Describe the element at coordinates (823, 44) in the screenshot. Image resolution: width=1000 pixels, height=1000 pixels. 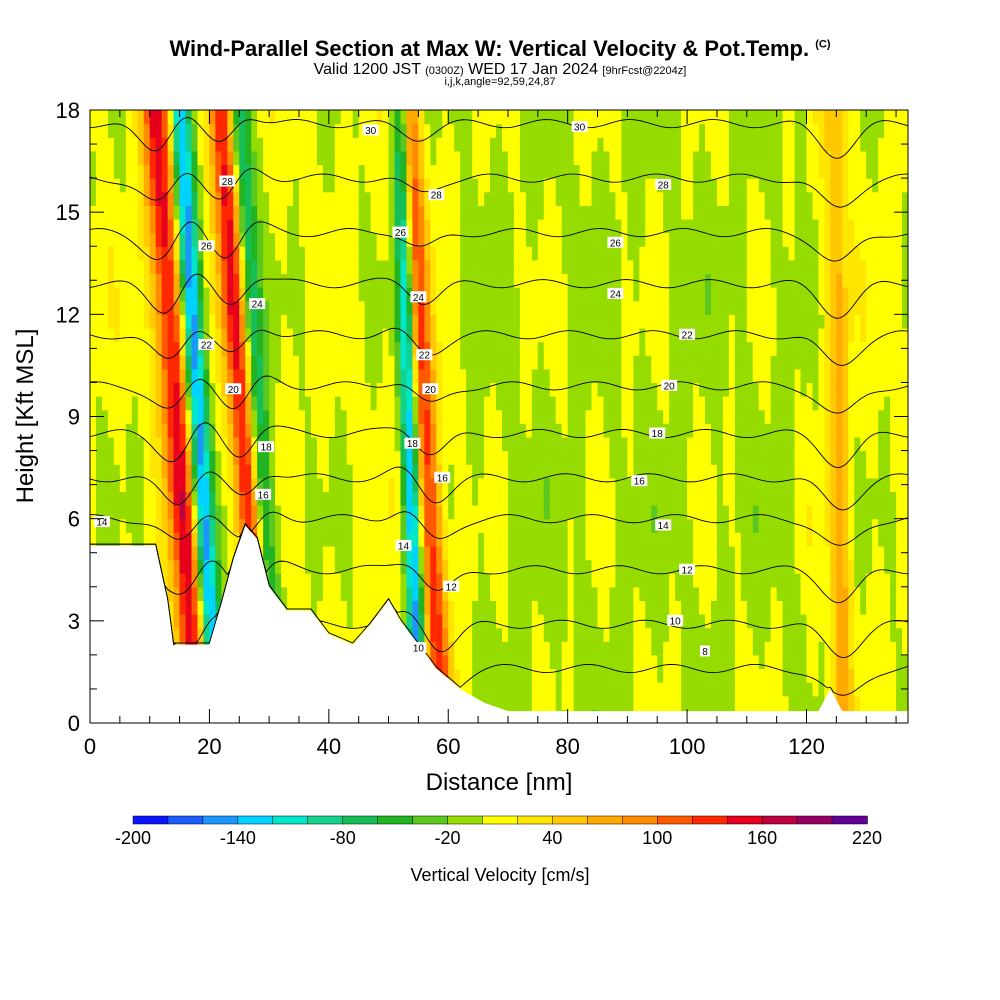
I see `copyright-mark: (C)` at that location.